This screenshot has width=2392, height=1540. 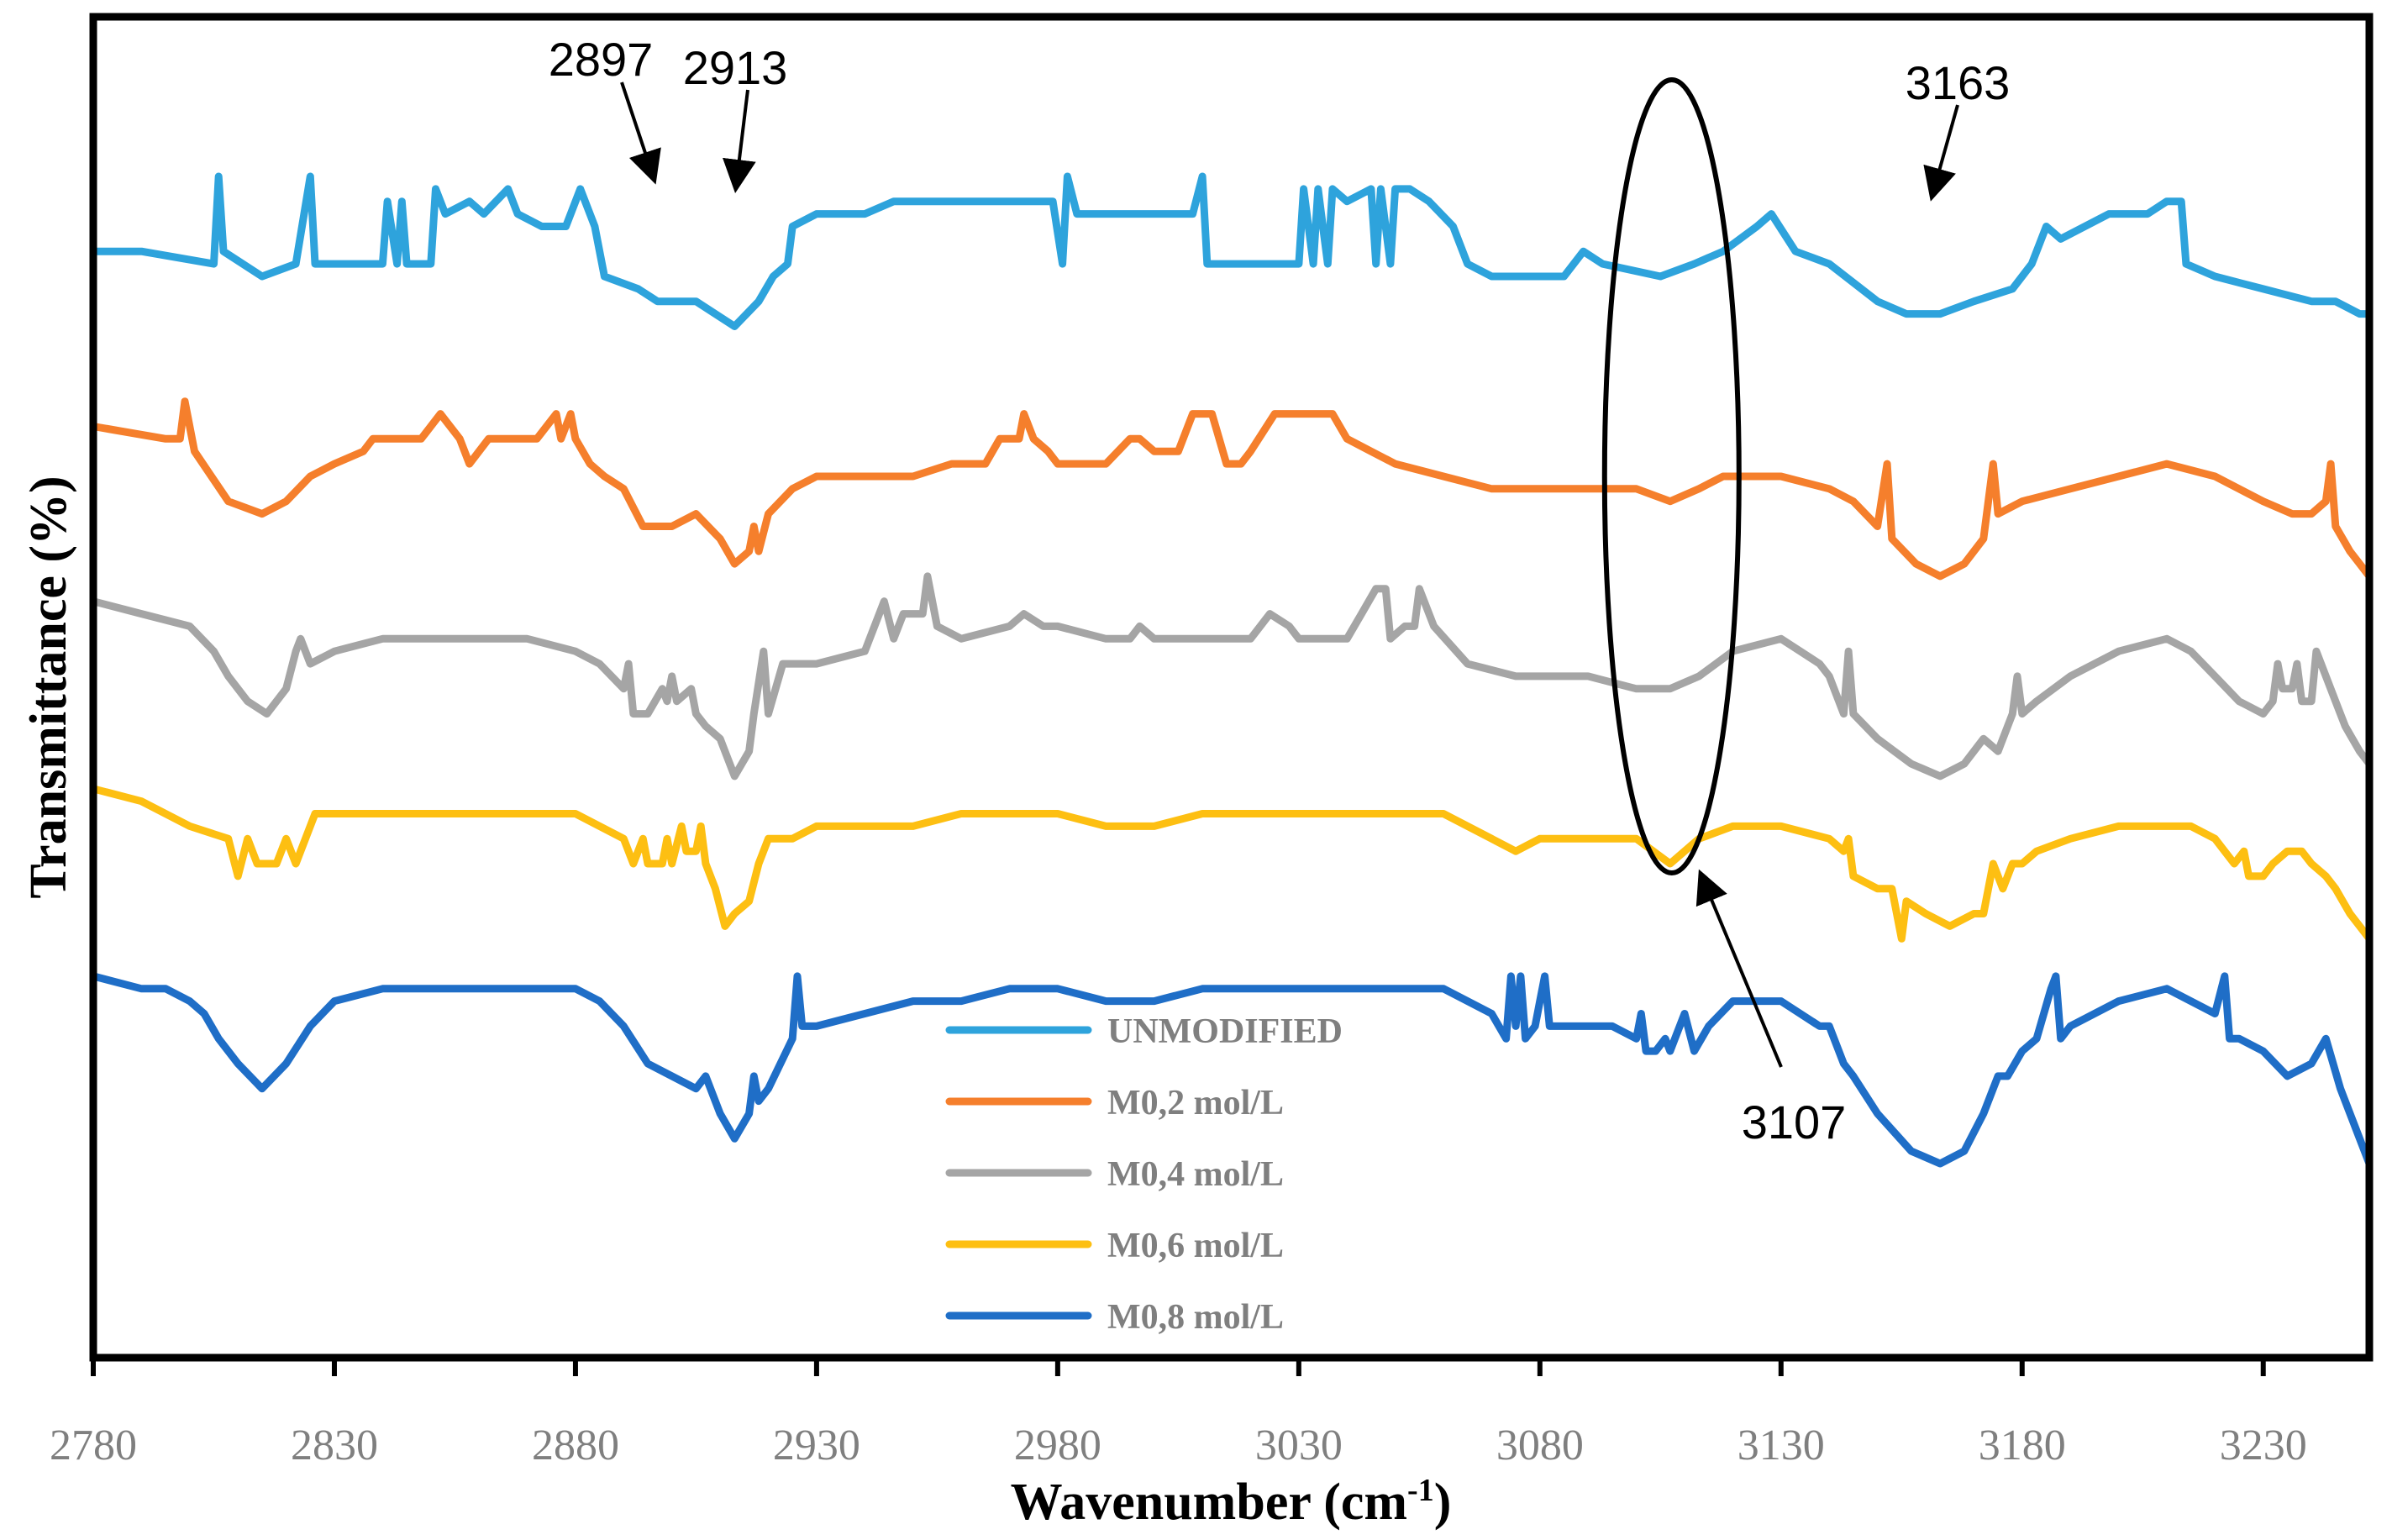 What do you see at coordinates (1195, 1175) in the screenshot?
I see `legend-label-2: M0,4 mol/L` at bounding box center [1195, 1175].